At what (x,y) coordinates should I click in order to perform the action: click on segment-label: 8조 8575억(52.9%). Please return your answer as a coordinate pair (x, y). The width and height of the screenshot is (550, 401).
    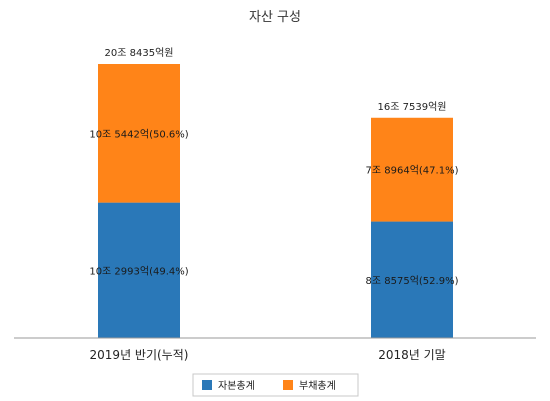
    Looking at the image, I should click on (412, 281).